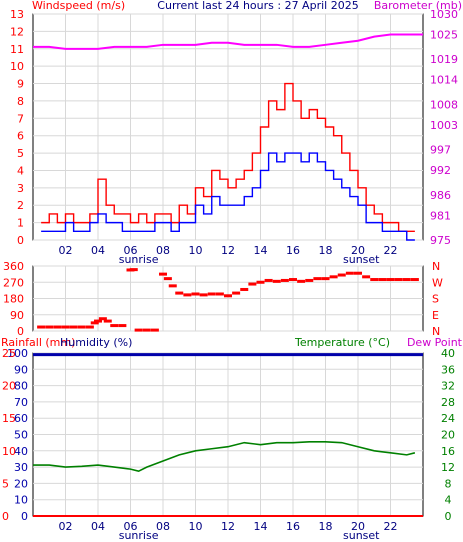  I want to click on chart-date-title: Current last 24 hours : 27 April 2025, so click(257, 6).